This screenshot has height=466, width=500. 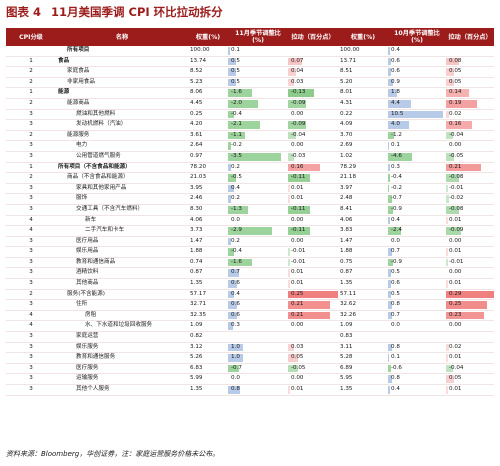 What do you see at coordinates (470, 337) in the screenshot?
I see `cell-pull-oct` at bounding box center [470, 337].